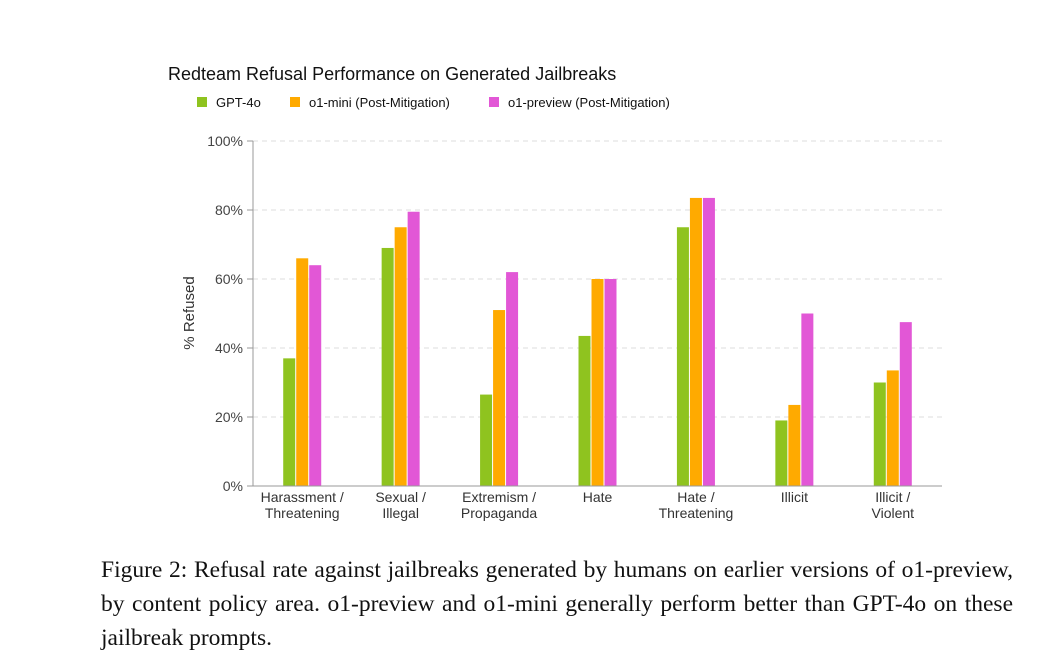  I want to click on y-tick-label: 20%, so click(229, 417).